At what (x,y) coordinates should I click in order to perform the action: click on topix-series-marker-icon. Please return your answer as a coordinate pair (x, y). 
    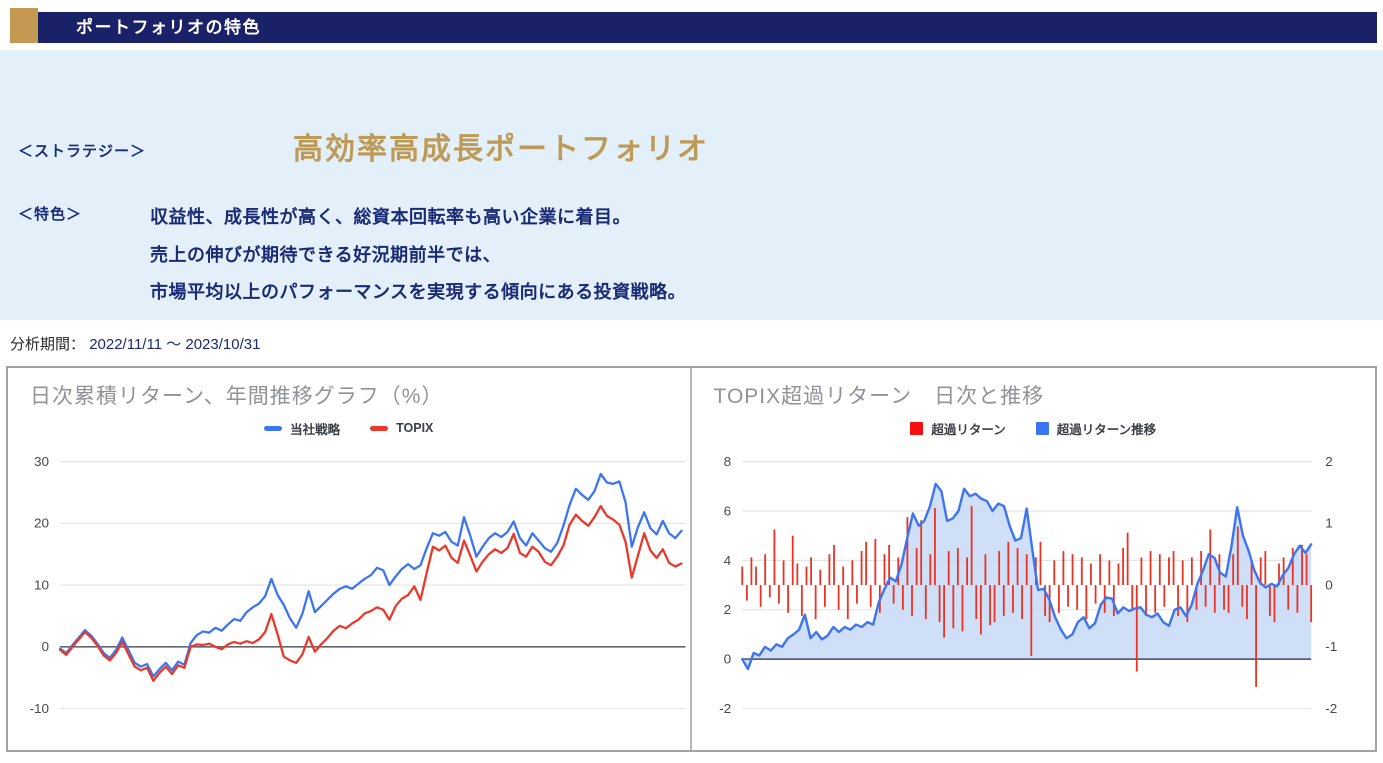
    Looking at the image, I should click on (379, 428).